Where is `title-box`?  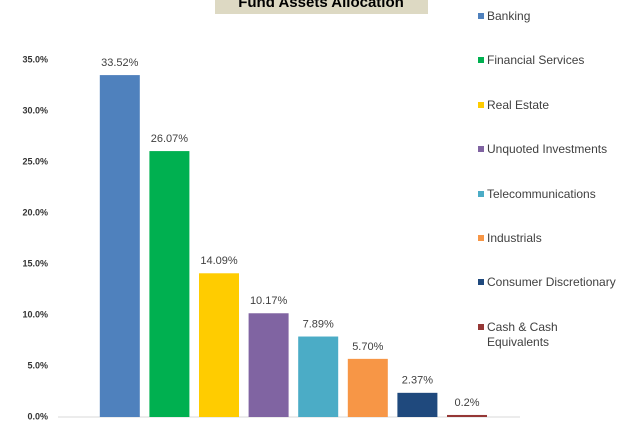 title-box is located at coordinates (321, 7).